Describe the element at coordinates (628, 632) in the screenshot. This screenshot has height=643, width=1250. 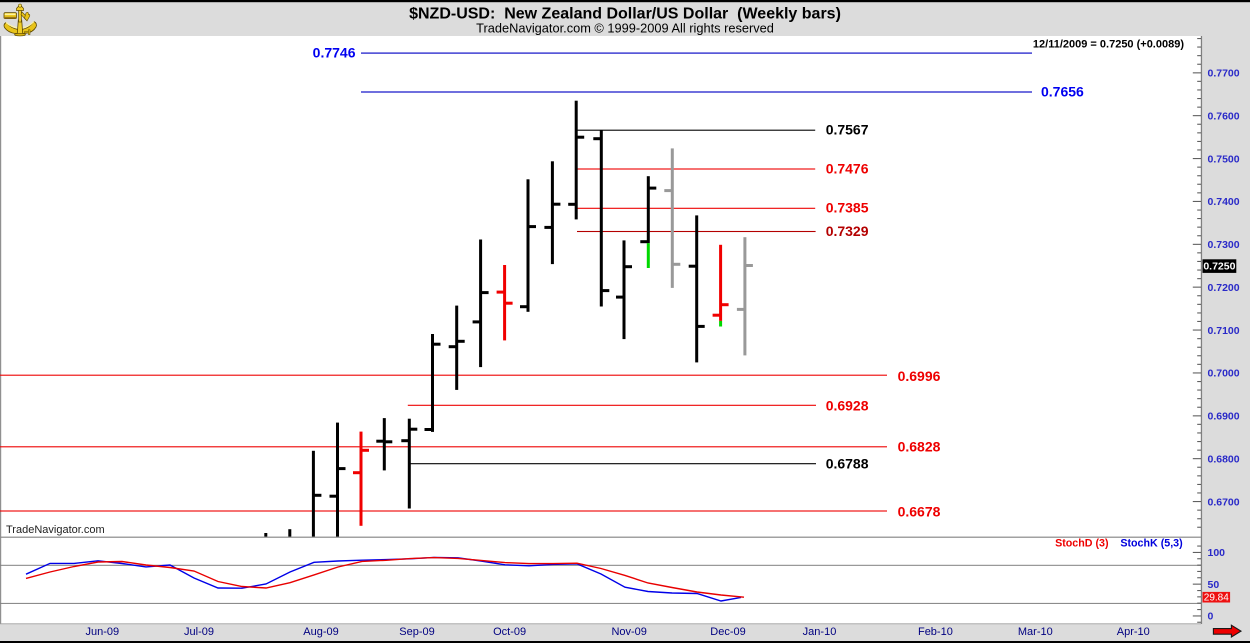
I see `svg-text: Nov-09` at that location.